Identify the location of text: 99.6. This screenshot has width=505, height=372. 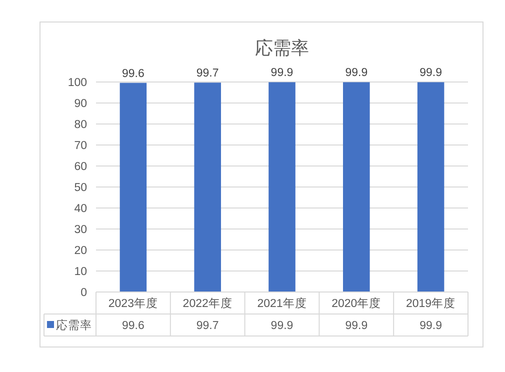
(133, 74).